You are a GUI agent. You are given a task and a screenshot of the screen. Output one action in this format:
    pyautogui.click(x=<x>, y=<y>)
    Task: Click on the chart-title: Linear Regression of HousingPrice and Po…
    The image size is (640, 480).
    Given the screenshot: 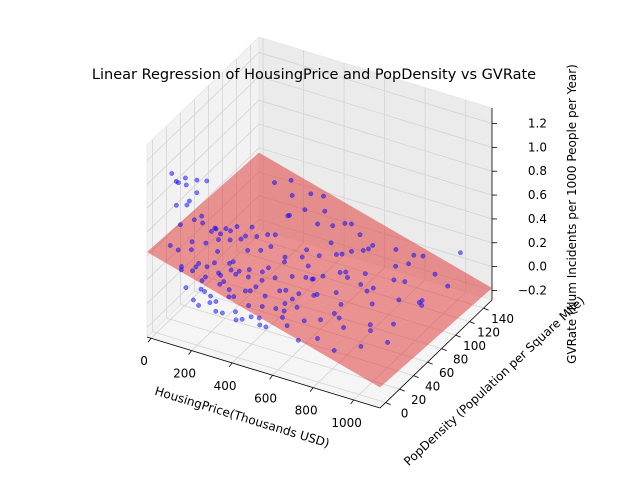 What is the action you would take?
    pyautogui.click(x=314, y=75)
    